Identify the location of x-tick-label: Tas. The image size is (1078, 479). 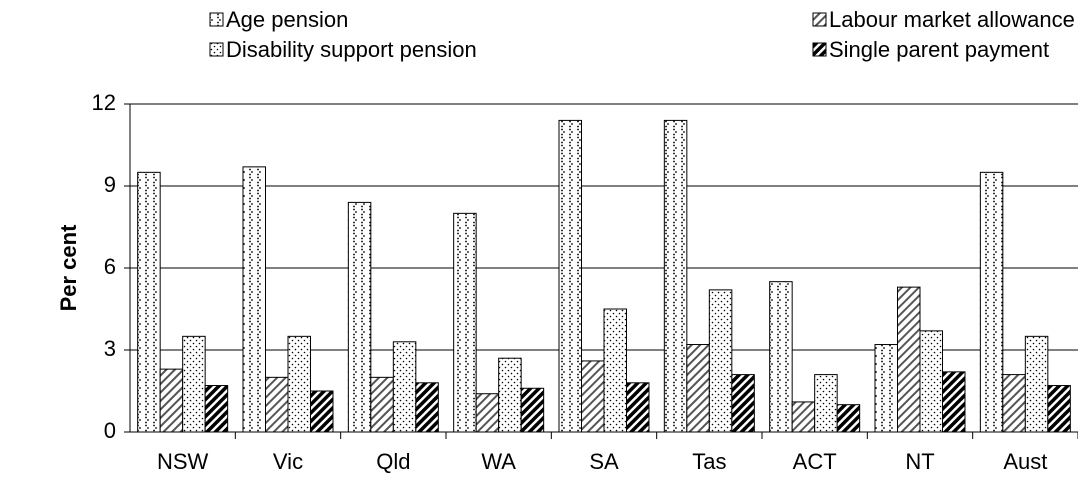
(709, 461).